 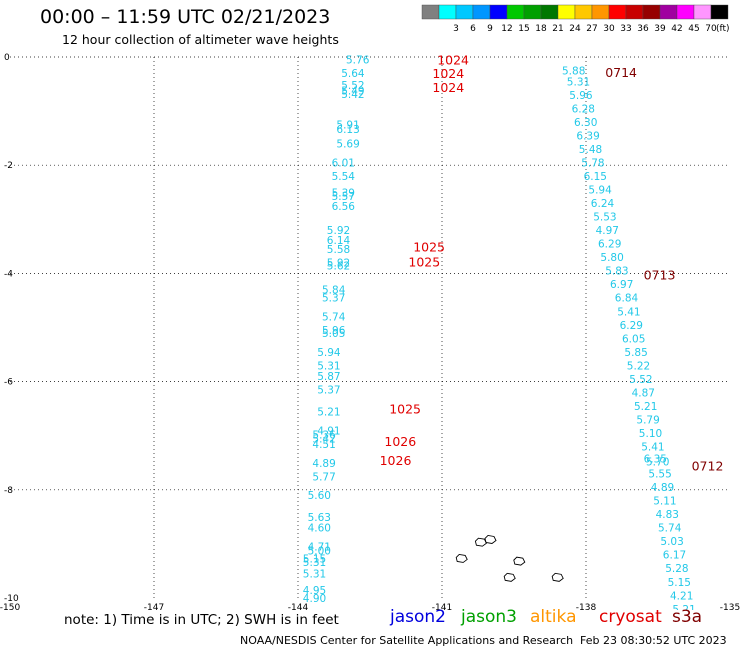 What do you see at coordinates (662, 488) in the screenshot?
I see `wave-height-label: 4.89` at bounding box center [662, 488].